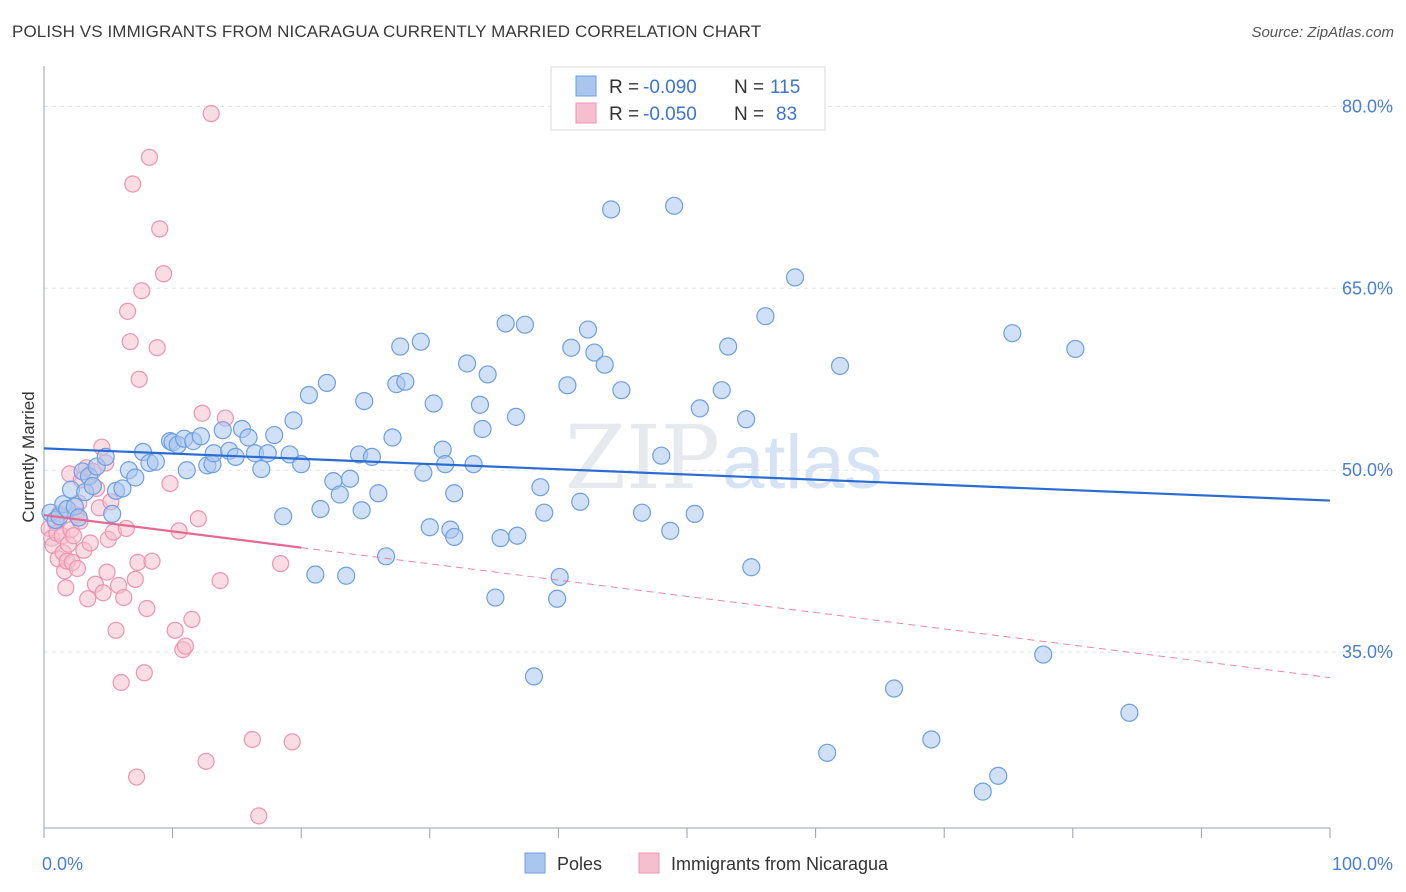 The width and height of the screenshot is (1406, 892). I want to click on legend: R = -0.090 N = 115 R = -0.050 N = 83, so click(688, 98).